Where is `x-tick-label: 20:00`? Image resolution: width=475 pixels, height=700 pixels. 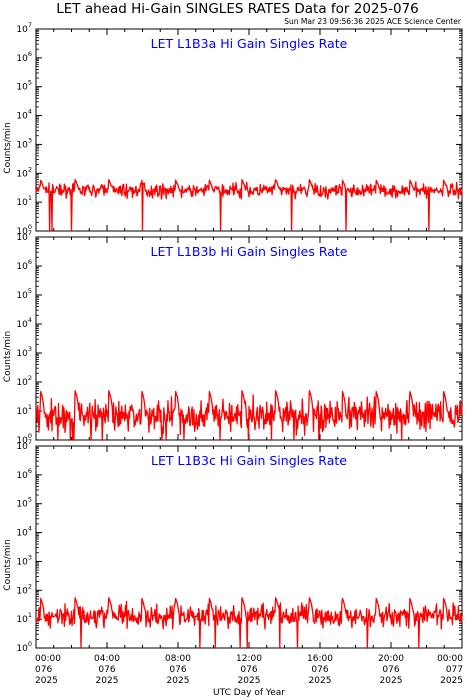
x-tick-label: 20:00 is located at coordinates (391, 659).